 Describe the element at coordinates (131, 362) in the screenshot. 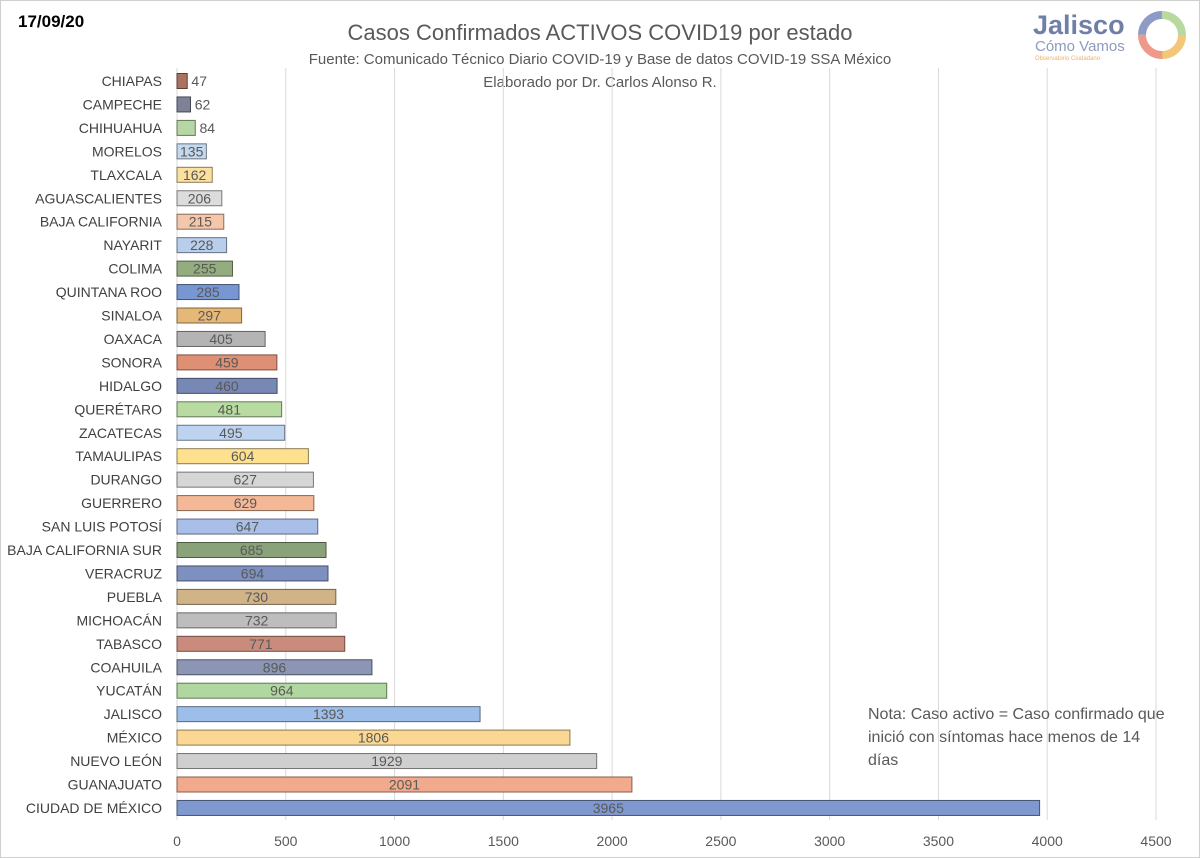

I see `category-label: SONORA` at that location.